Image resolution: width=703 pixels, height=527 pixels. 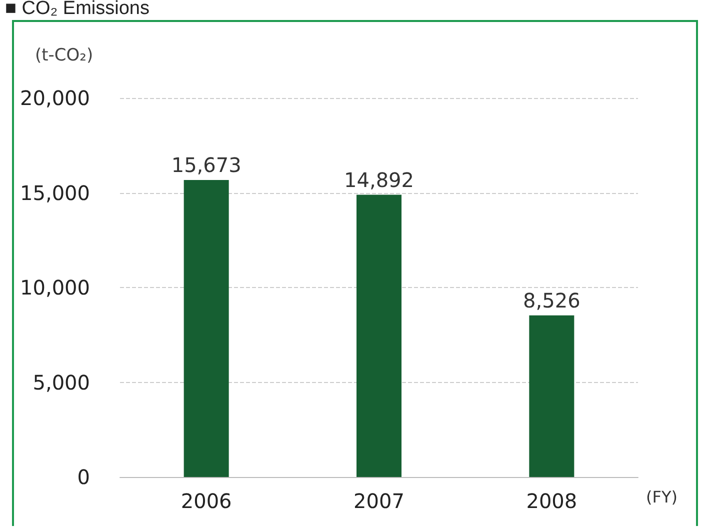 I want to click on x-tick-label: 2008, so click(x=552, y=501).